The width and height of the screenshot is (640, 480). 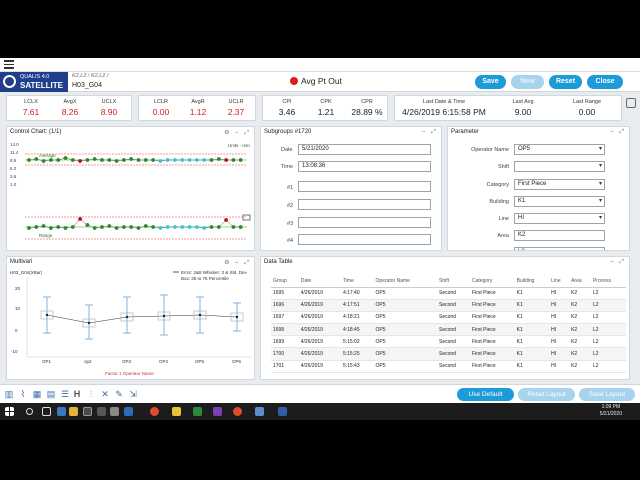 I want to click on column-header: Date, so click(x=319, y=281).